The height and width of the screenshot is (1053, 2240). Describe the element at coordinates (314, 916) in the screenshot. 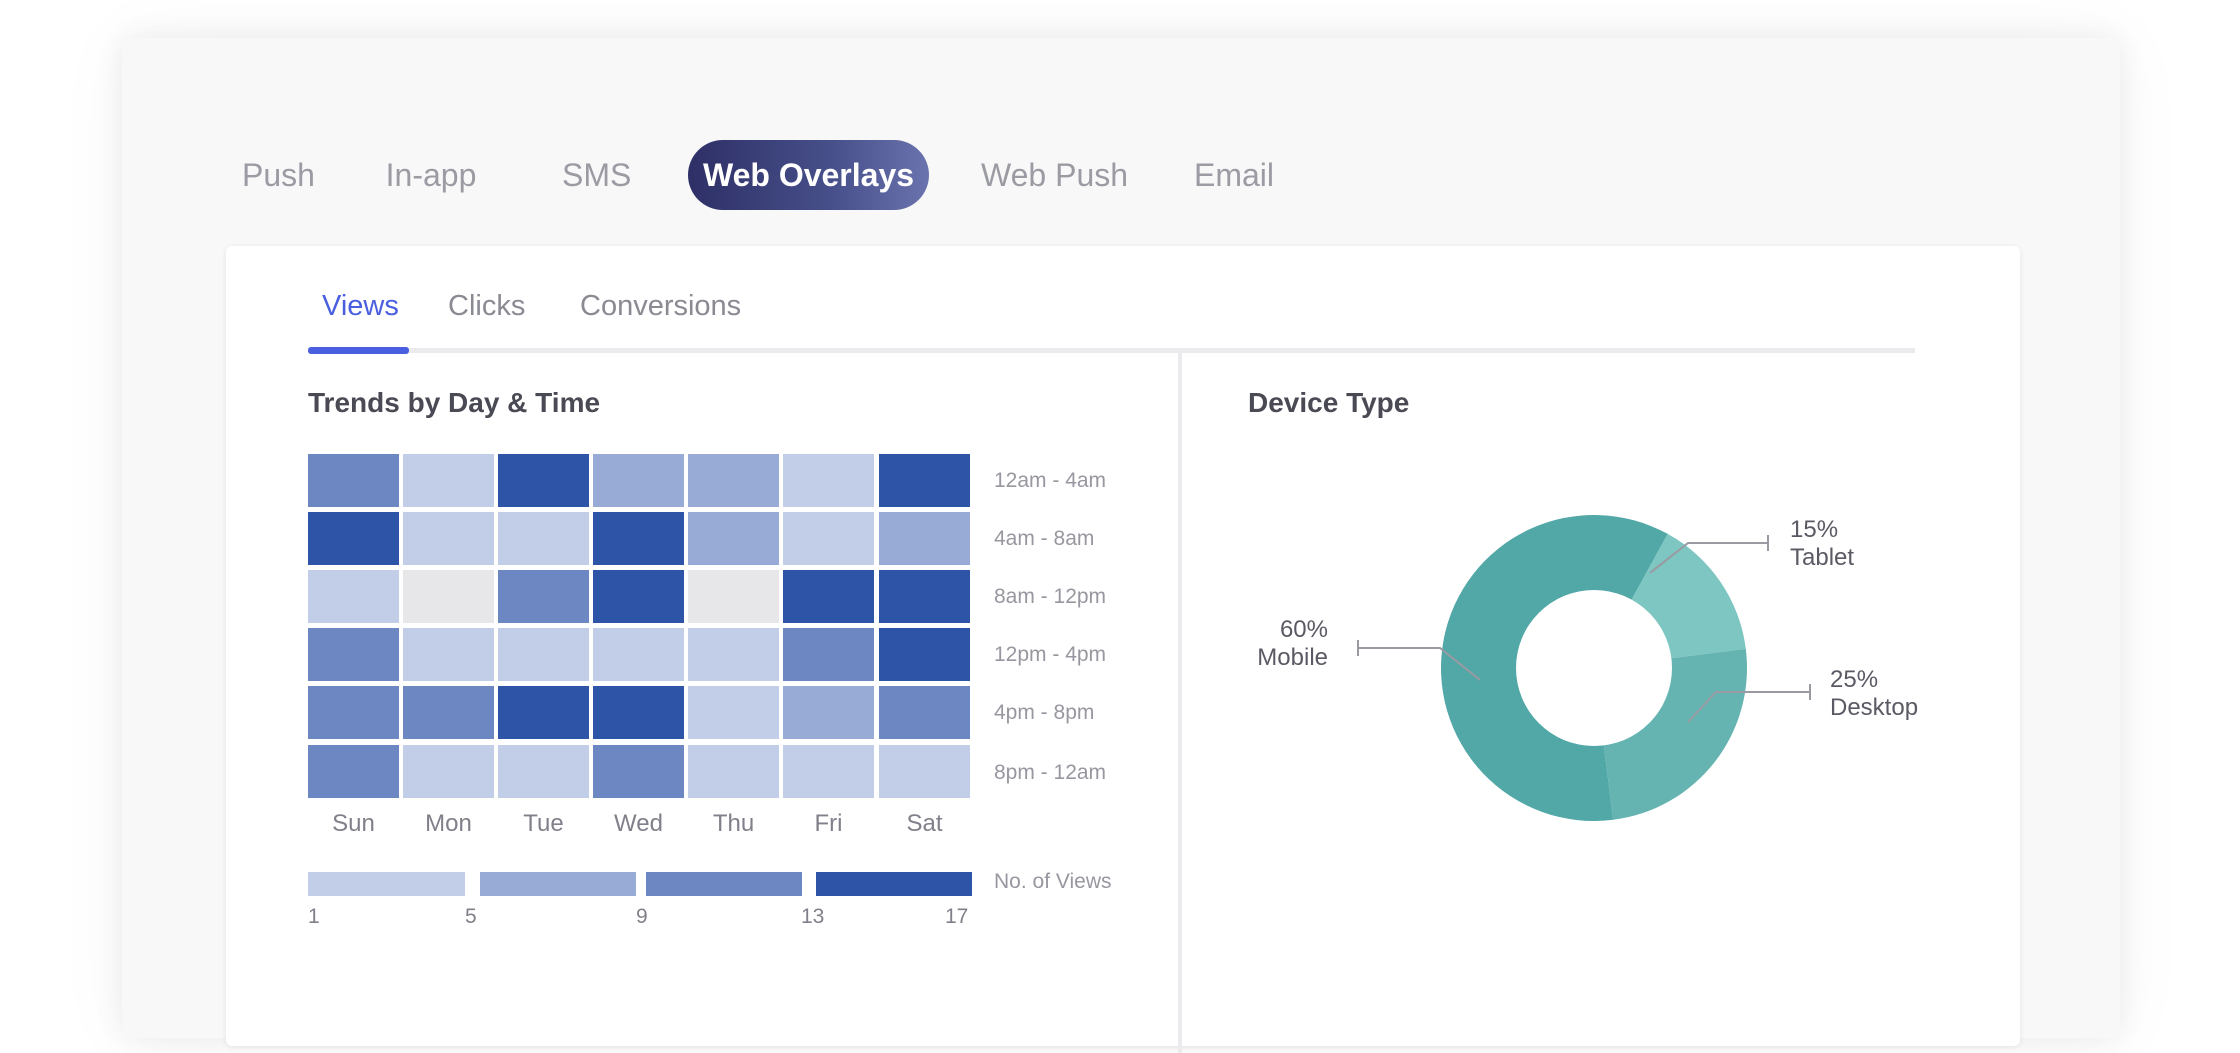

I see `legend-tick: 1` at that location.